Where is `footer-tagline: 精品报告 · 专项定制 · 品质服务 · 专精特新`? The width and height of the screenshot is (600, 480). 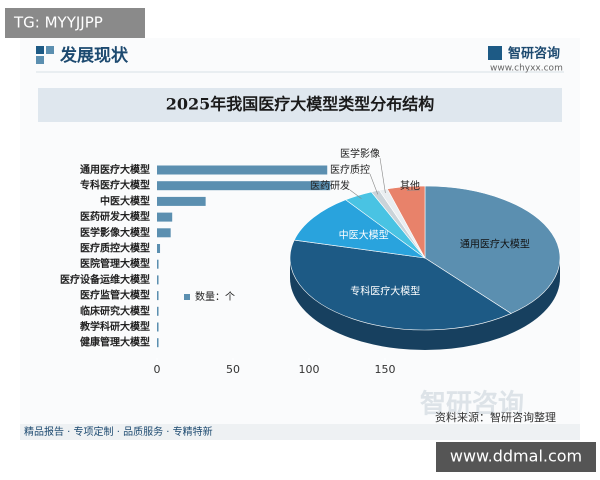 footer-tagline: 精品报告 · 专项定制 · 品质服务 · 专精特新 is located at coordinates (118, 431).